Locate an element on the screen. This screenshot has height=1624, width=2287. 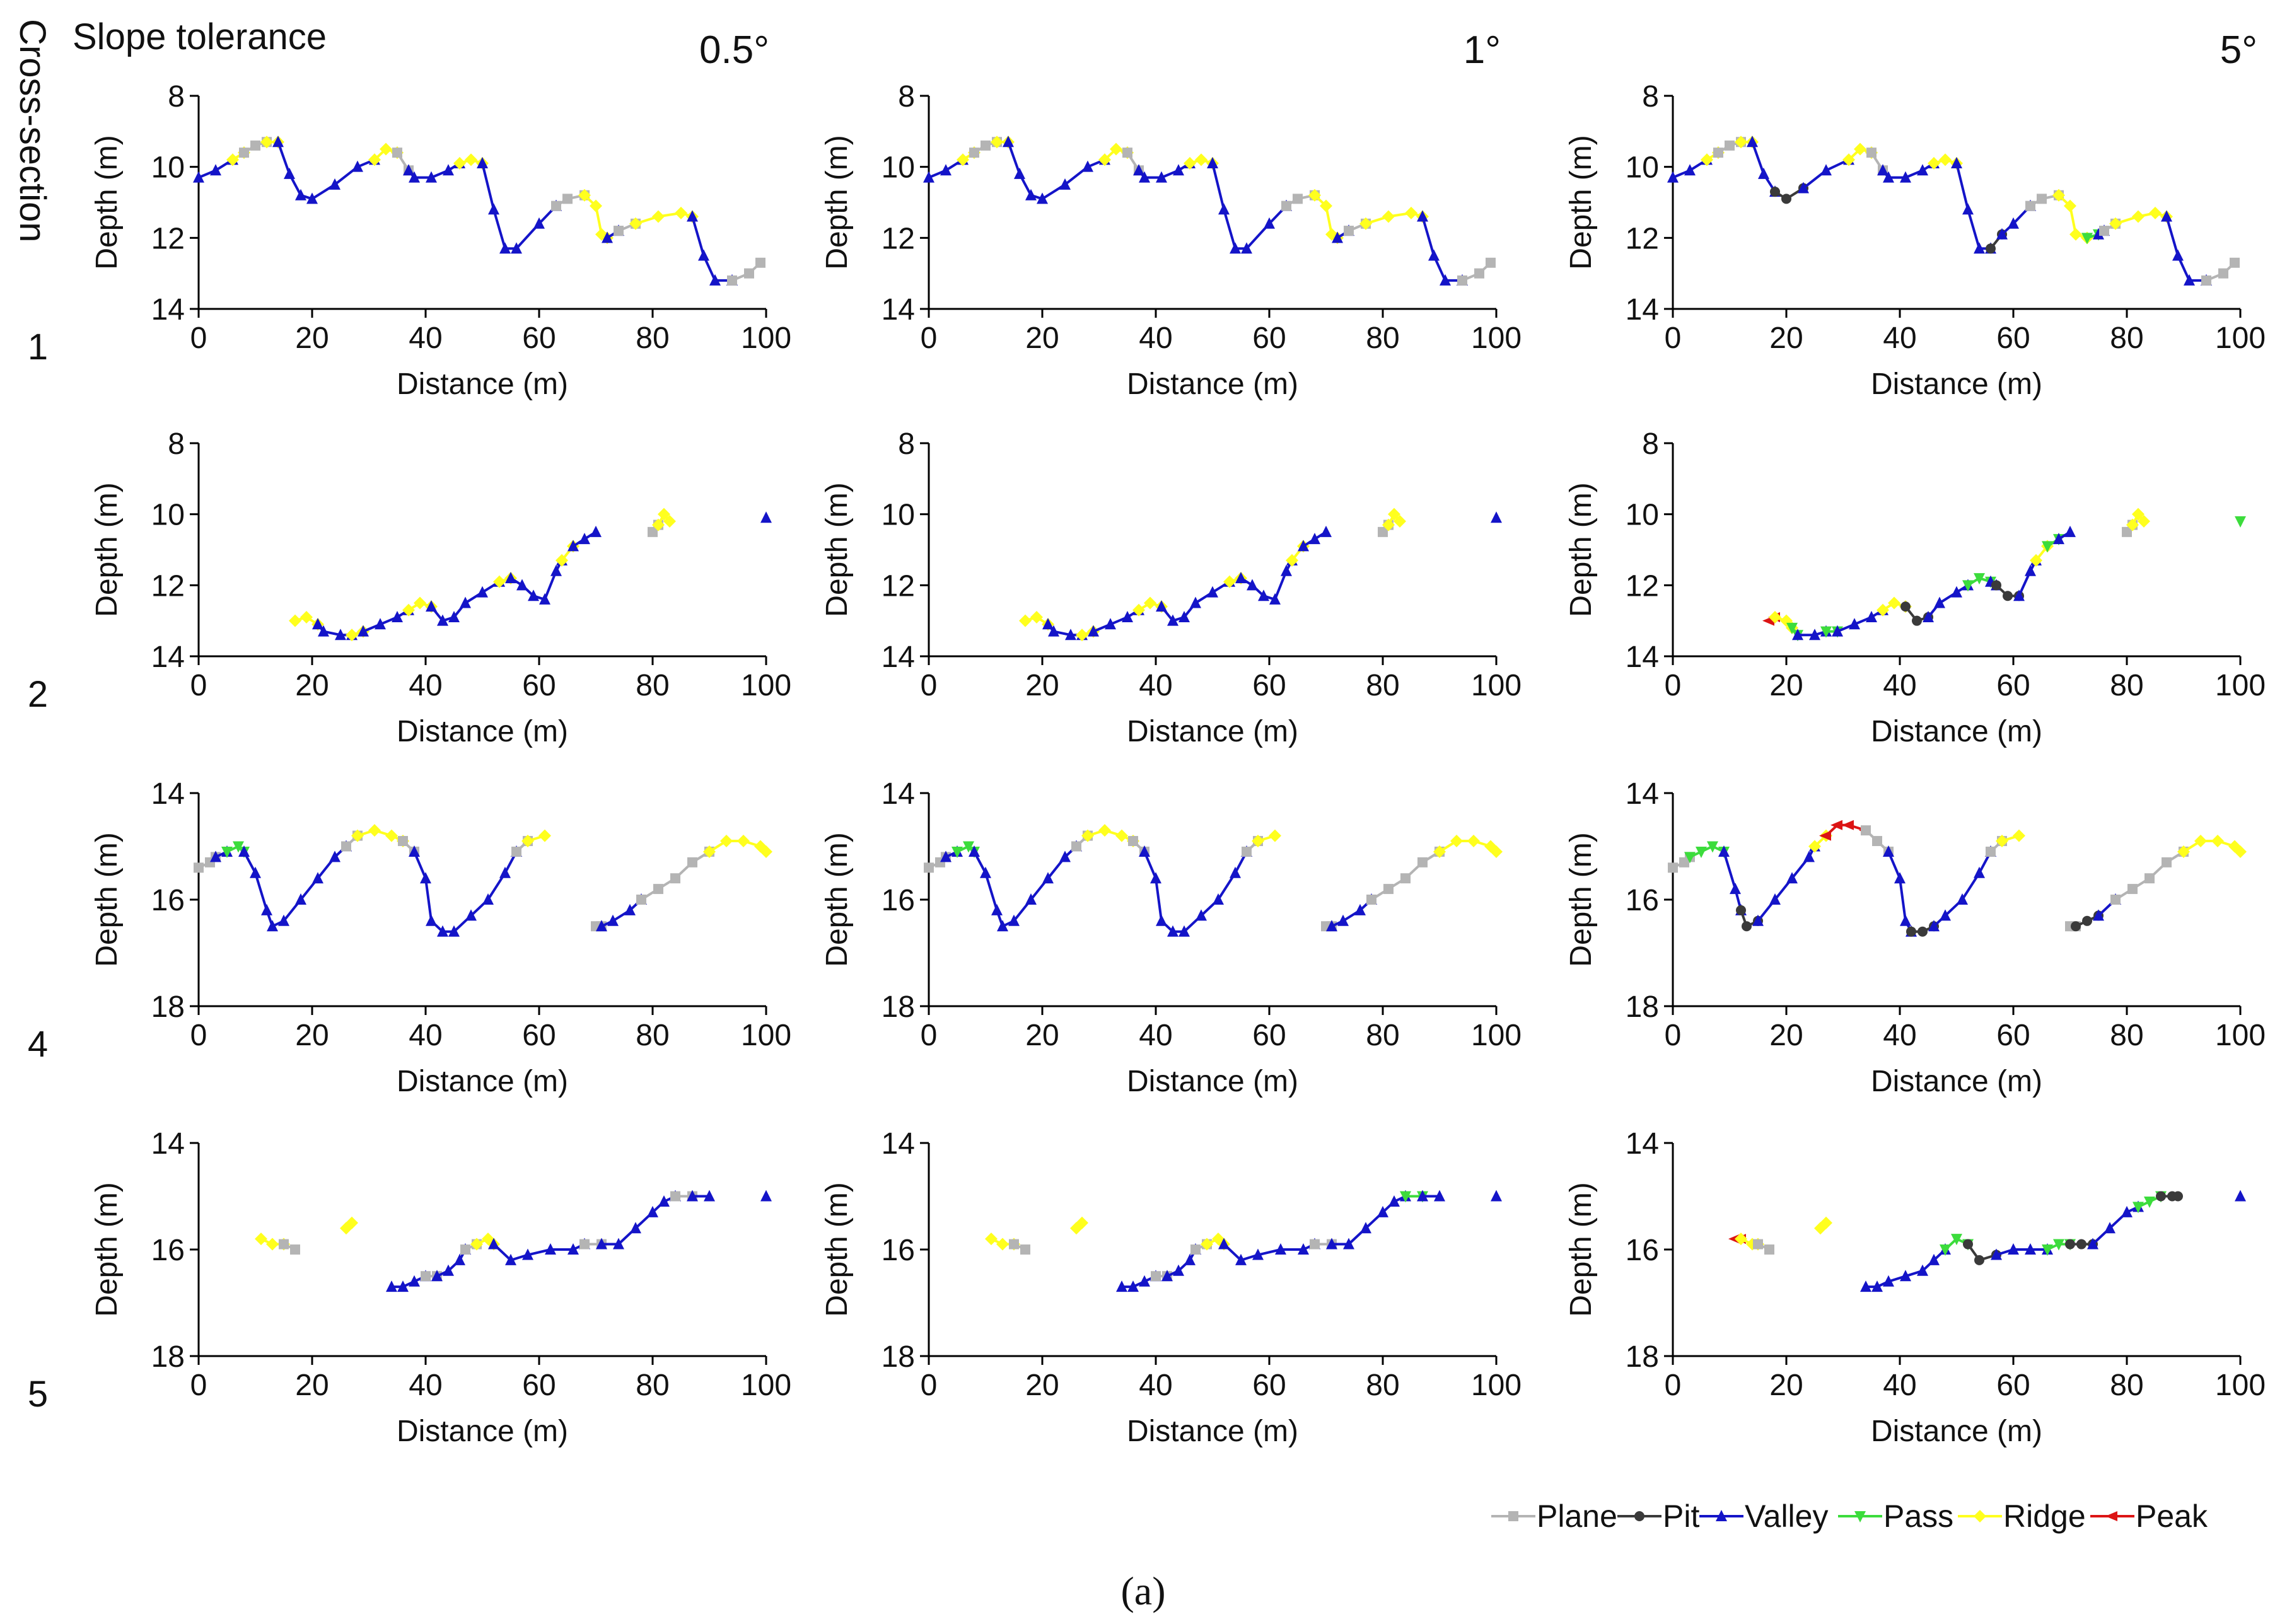
x-tick-label: 40 is located at coordinates (425, 338).